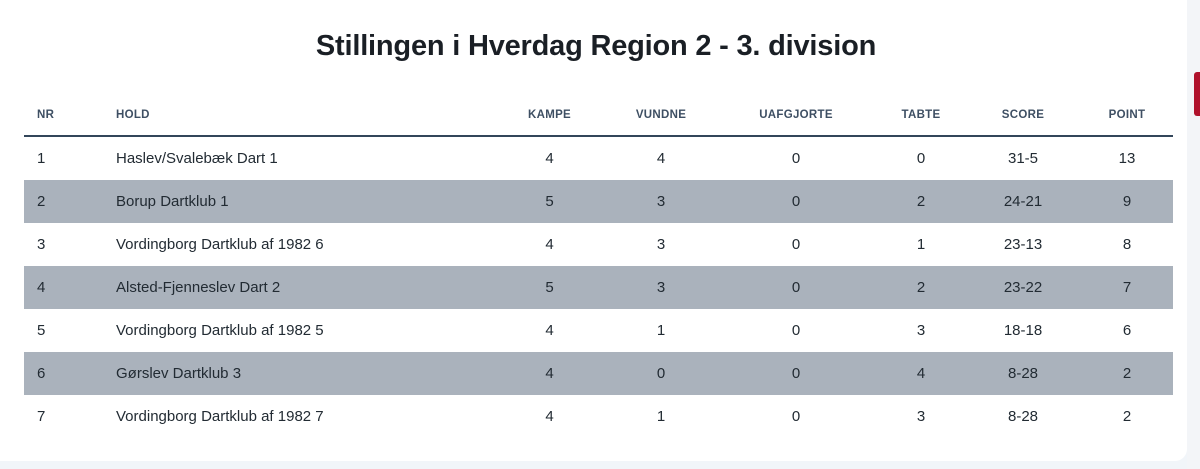  Describe the element at coordinates (220, 330) in the screenshot. I see `cell-team-name: Vordingborg Dartklub af 1982 5` at that location.